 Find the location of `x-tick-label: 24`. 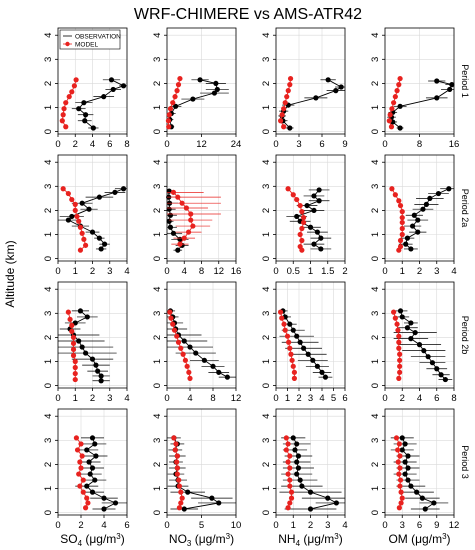

x-tick-label: 24 is located at coordinates (236, 144).